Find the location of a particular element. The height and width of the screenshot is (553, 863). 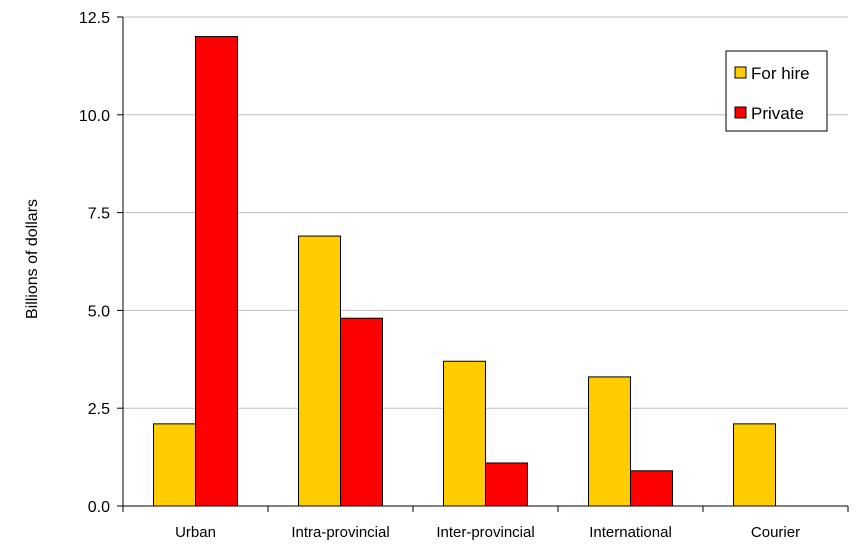

y-tick-label: 10.0 is located at coordinates (94, 116).